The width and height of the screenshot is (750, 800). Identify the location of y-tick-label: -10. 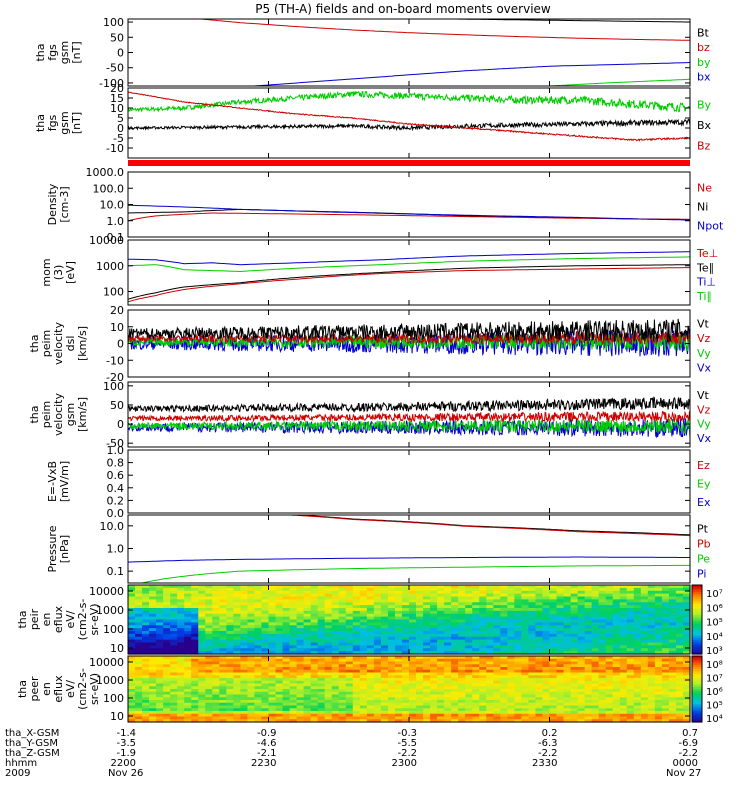
(115, 360).